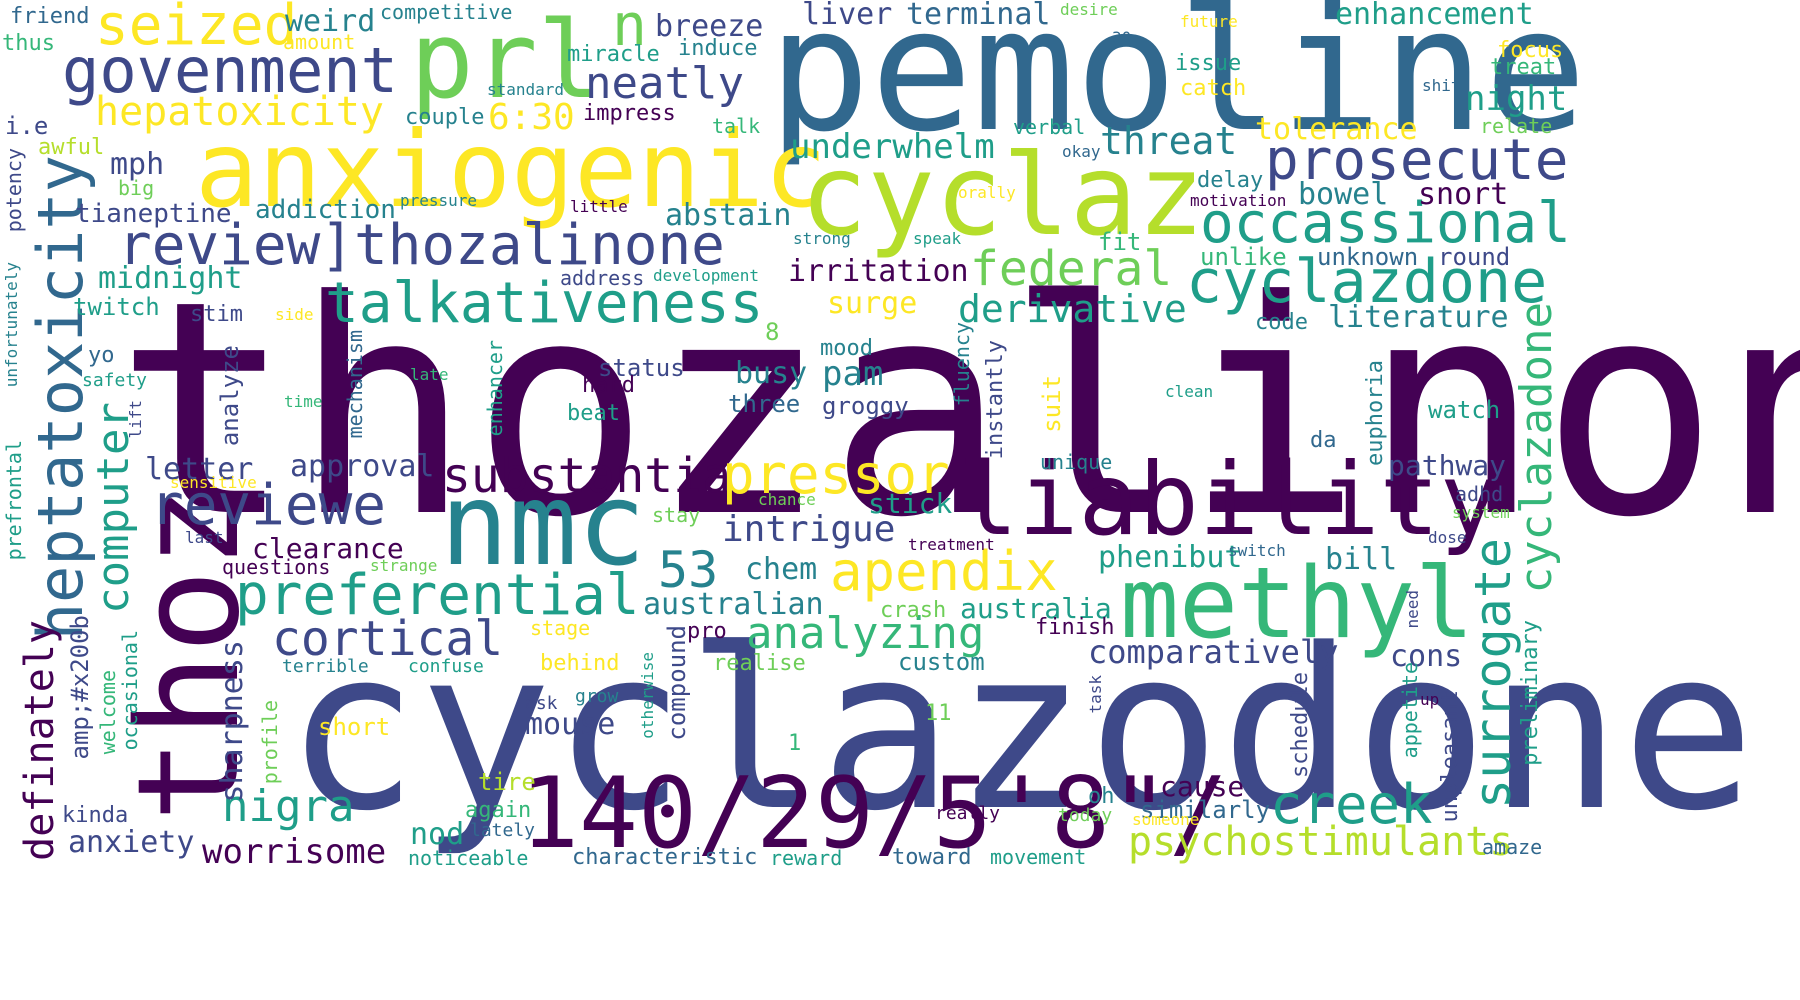 The image size is (1800, 1000). I want to click on word-substantia: substantia, so click(586, 476).